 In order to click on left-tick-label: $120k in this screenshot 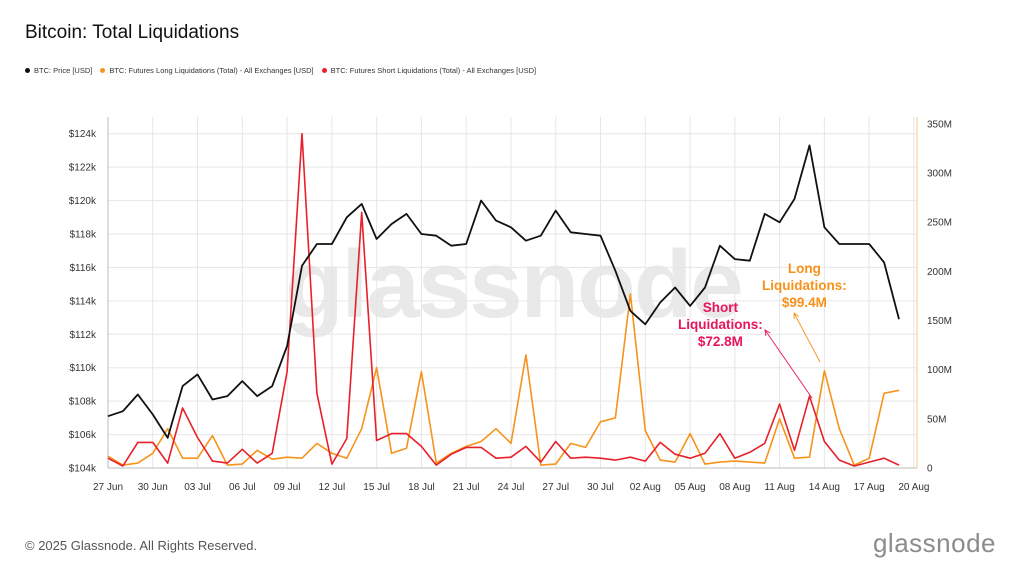, I will do `click(83, 201)`.